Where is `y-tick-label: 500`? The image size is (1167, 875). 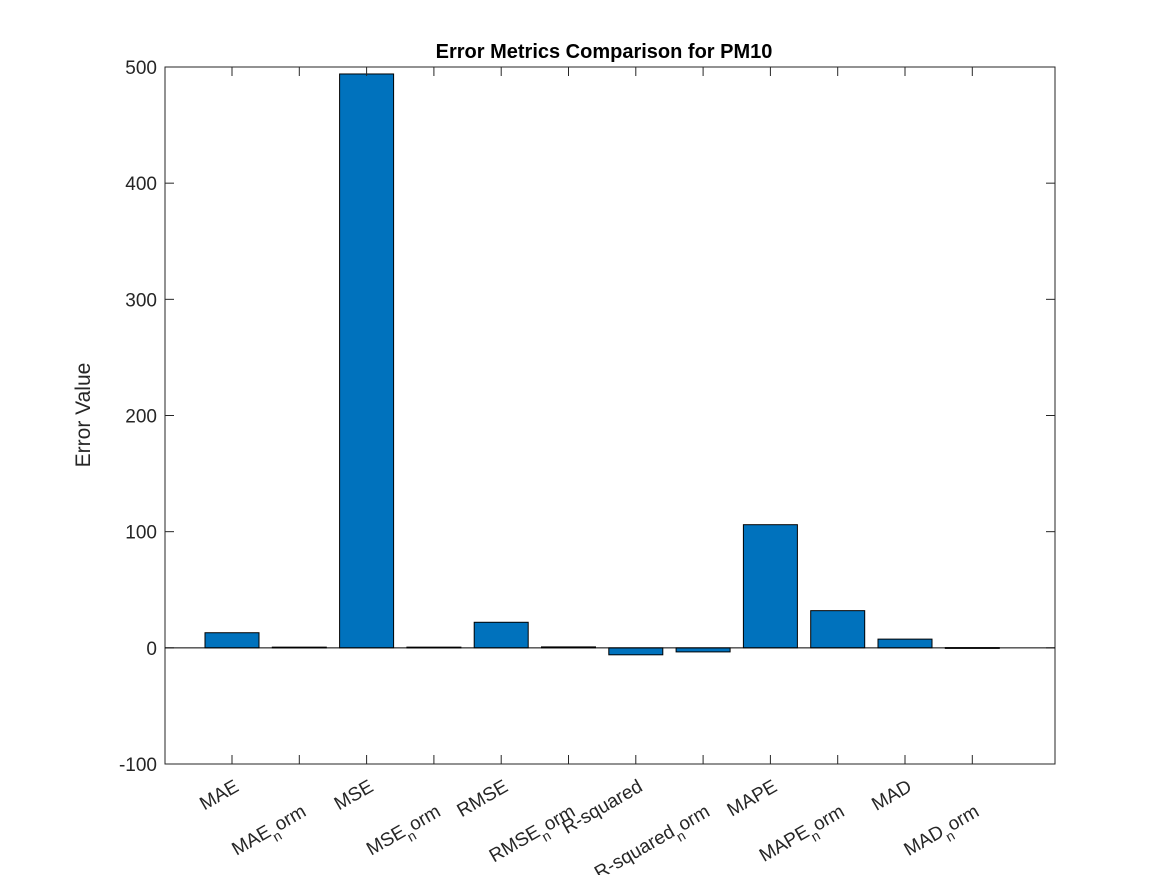
y-tick-label: 500 is located at coordinates (141, 68).